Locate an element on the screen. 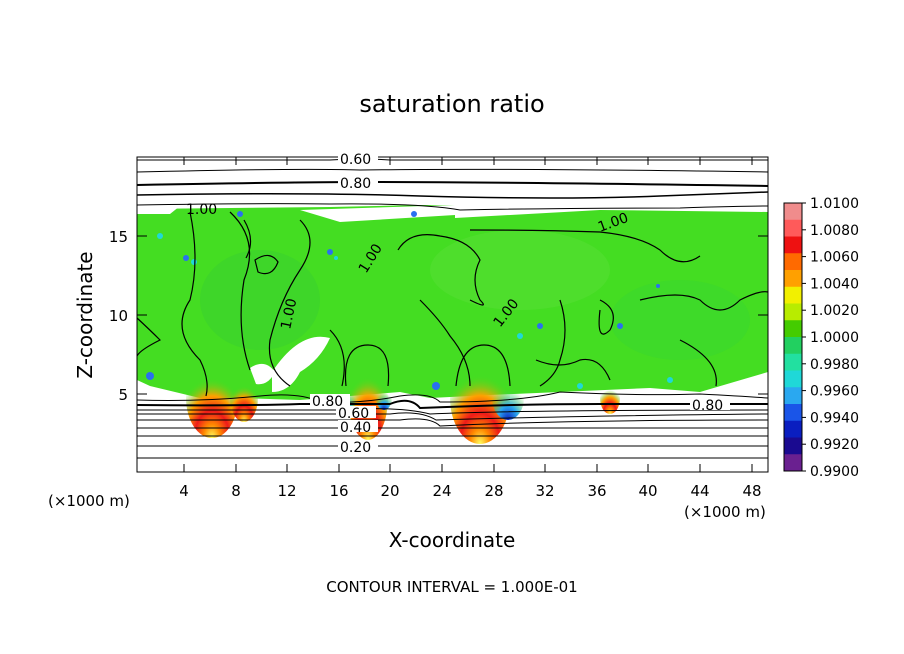 The width and height of the screenshot is (904, 654). chart-title: saturation ratio is located at coordinates (451, 104).